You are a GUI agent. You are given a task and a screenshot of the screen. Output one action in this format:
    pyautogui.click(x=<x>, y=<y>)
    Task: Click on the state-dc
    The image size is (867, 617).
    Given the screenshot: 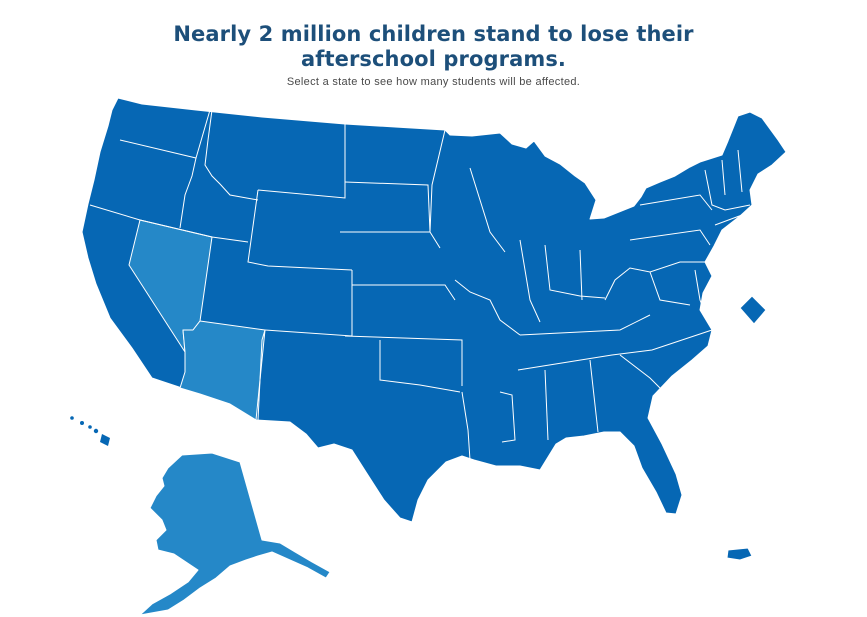 What is the action you would take?
    pyautogui.click(x=753, y=310)
    